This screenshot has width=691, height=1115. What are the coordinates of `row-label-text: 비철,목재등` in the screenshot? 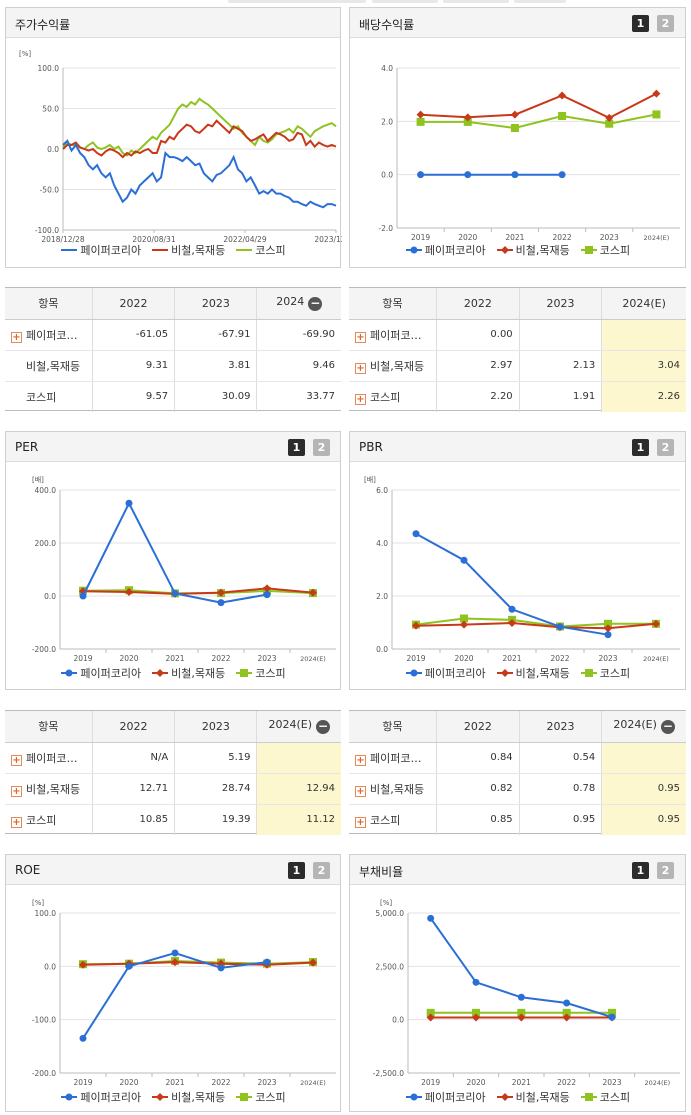 It's located at (397, 789).